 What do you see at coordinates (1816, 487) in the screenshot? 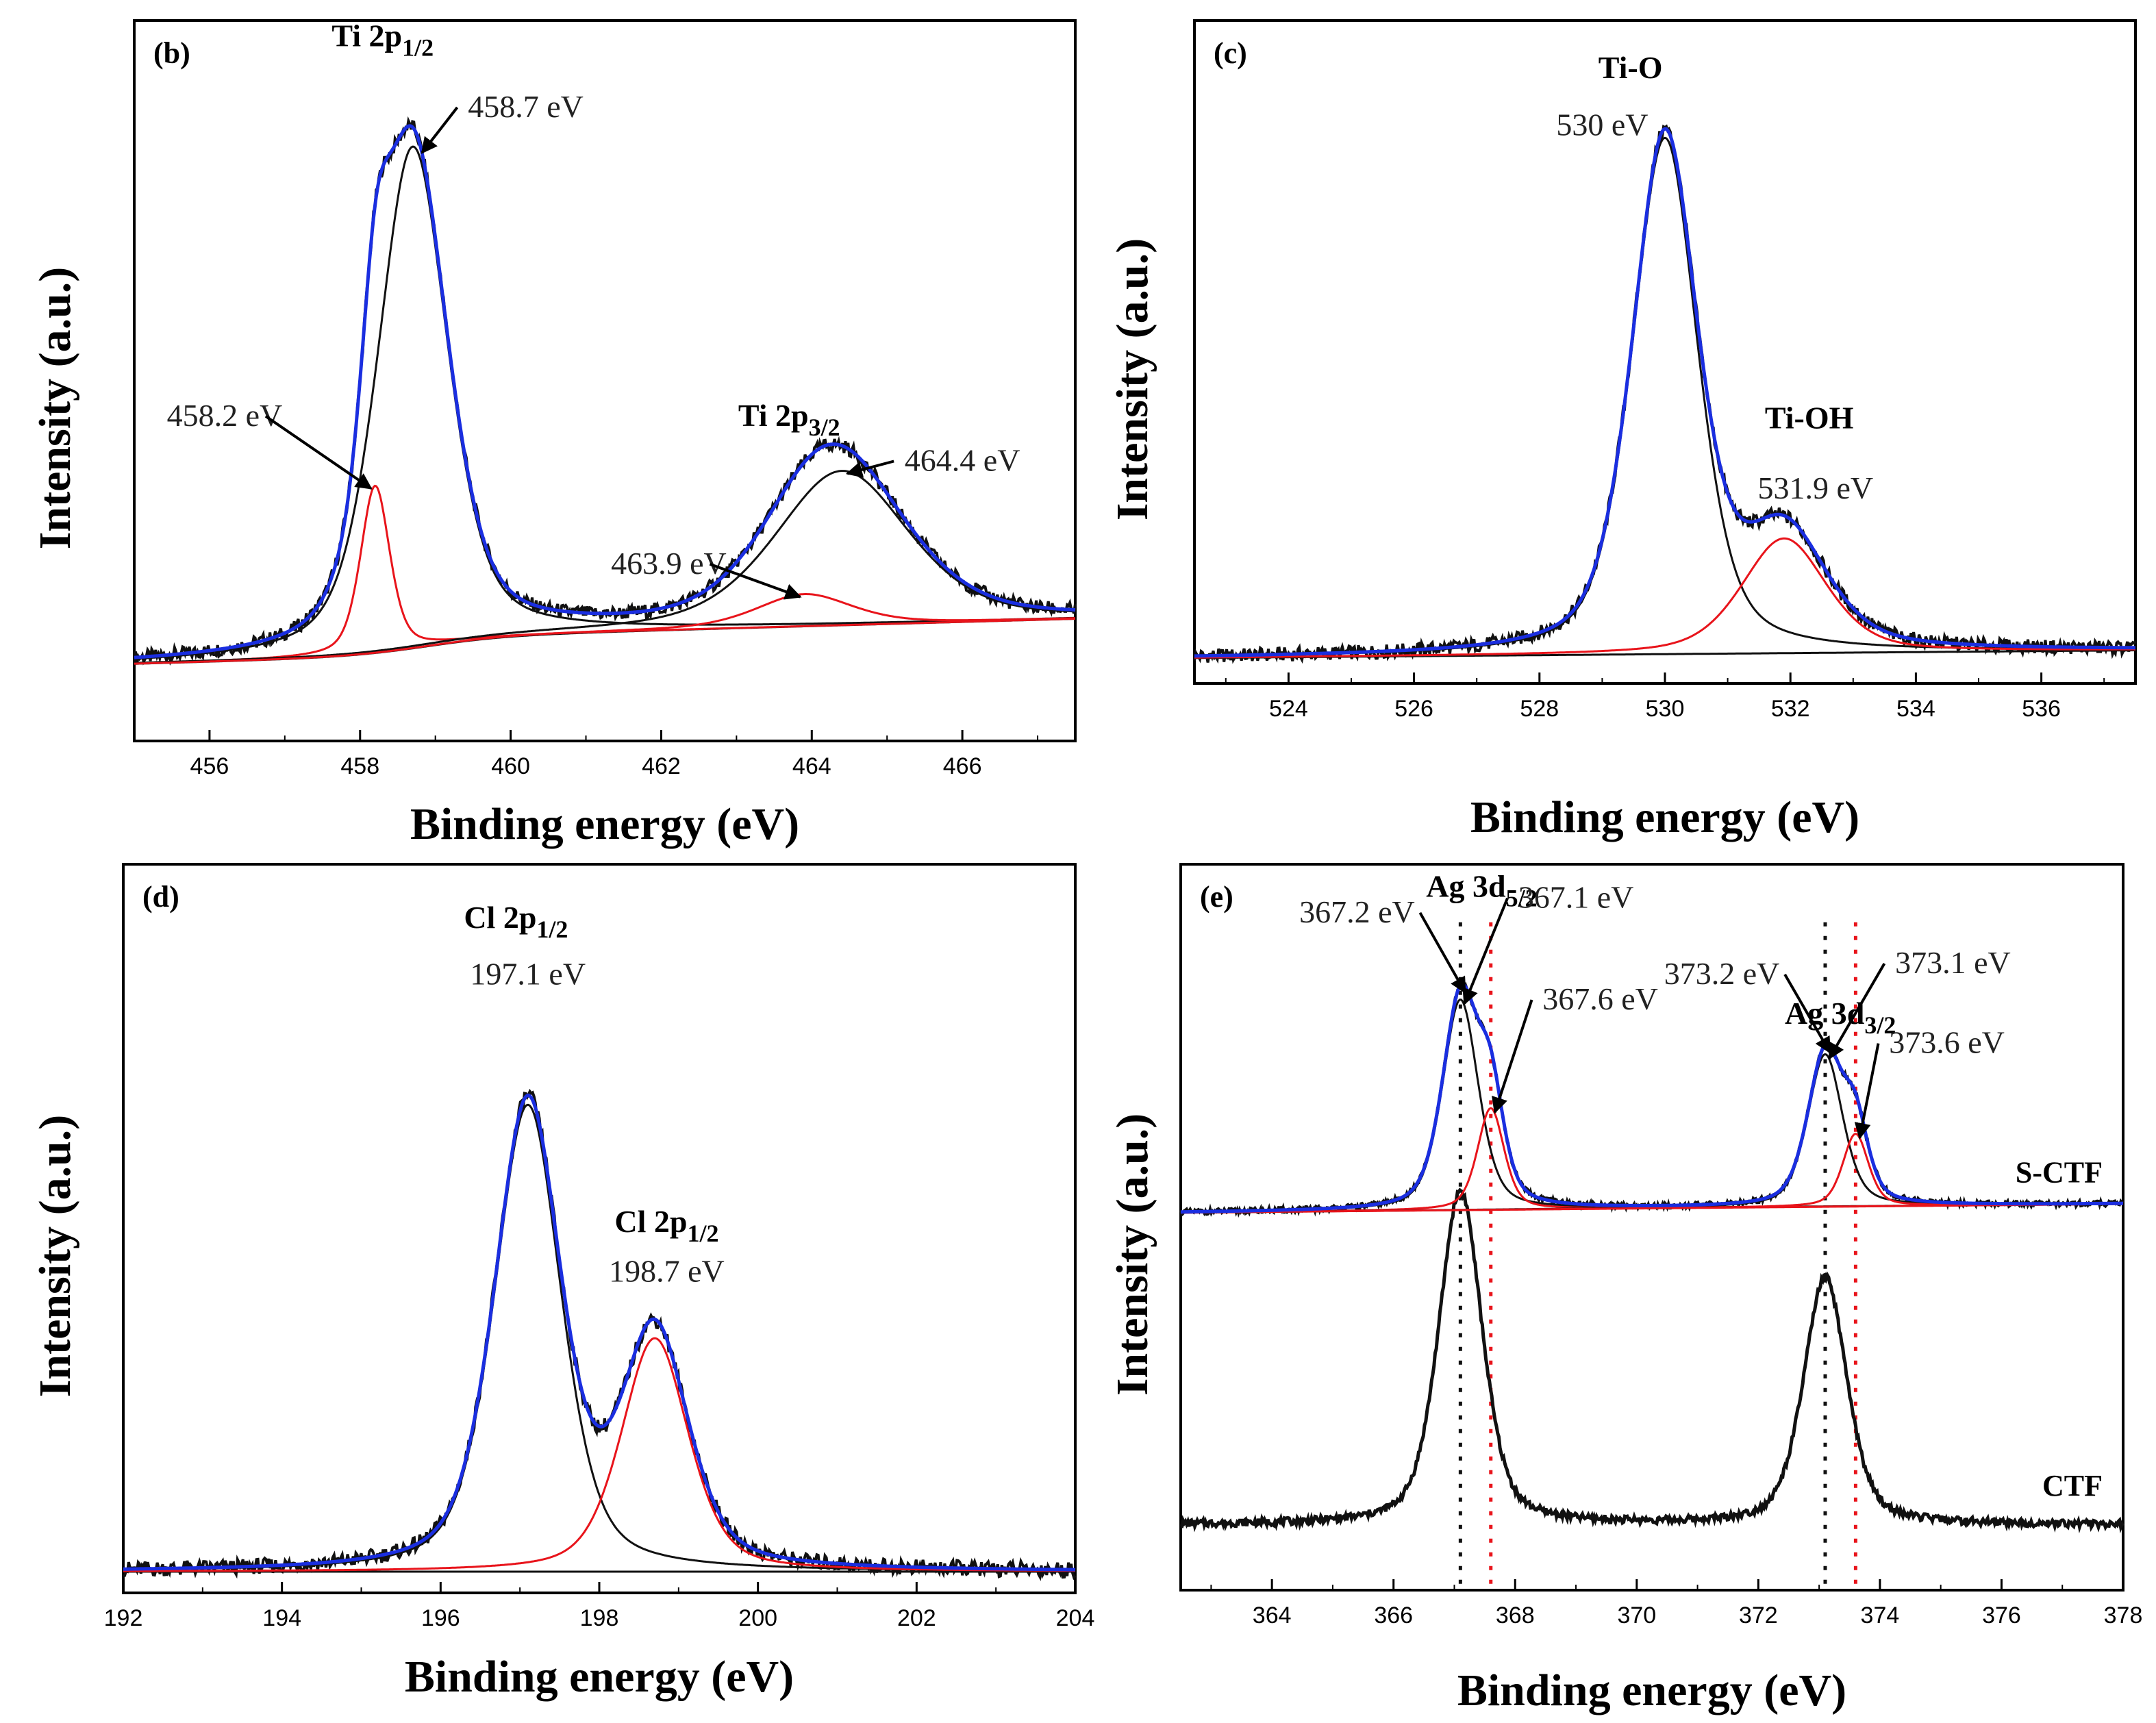
I see `peak-annotation: 531.9 eV` at bounding box center [1816, 487].